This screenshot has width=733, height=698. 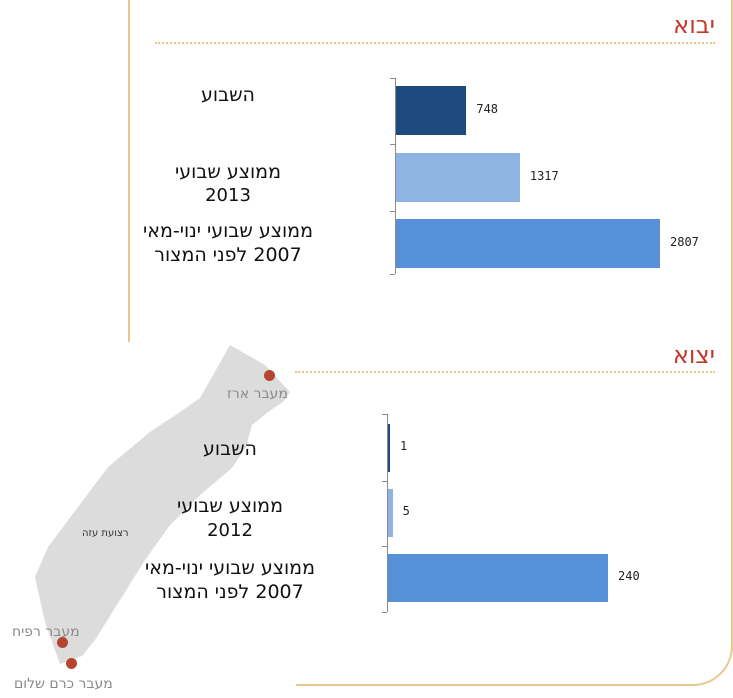 I want to click on frame-line-right, so click(x=732, y=325).